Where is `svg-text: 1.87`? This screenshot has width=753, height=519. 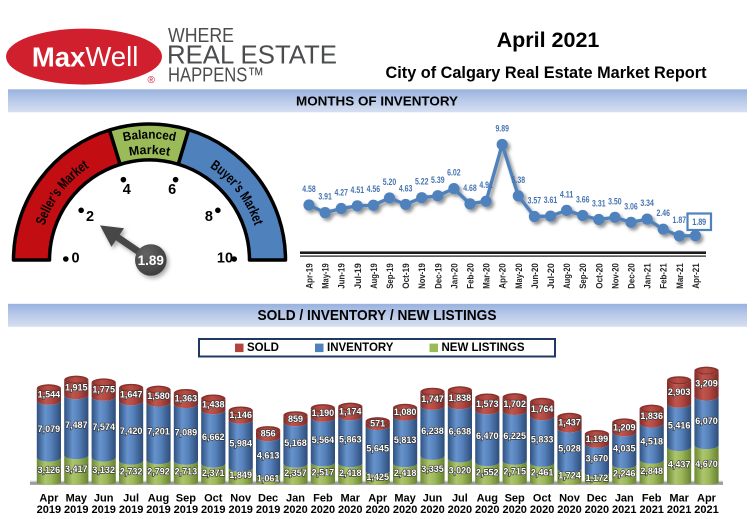
svg-text: 1.87 is located at coordinates (680, 220).